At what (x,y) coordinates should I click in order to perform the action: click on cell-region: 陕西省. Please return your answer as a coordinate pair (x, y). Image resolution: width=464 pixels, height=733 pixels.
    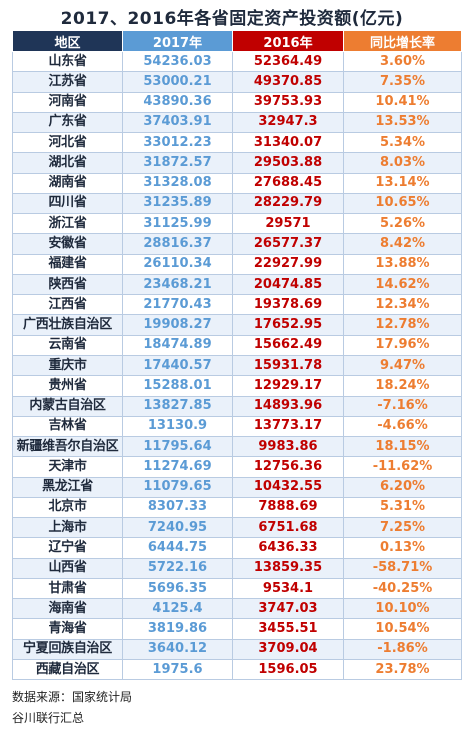
    Looking at the image, I should click on (67, 284).